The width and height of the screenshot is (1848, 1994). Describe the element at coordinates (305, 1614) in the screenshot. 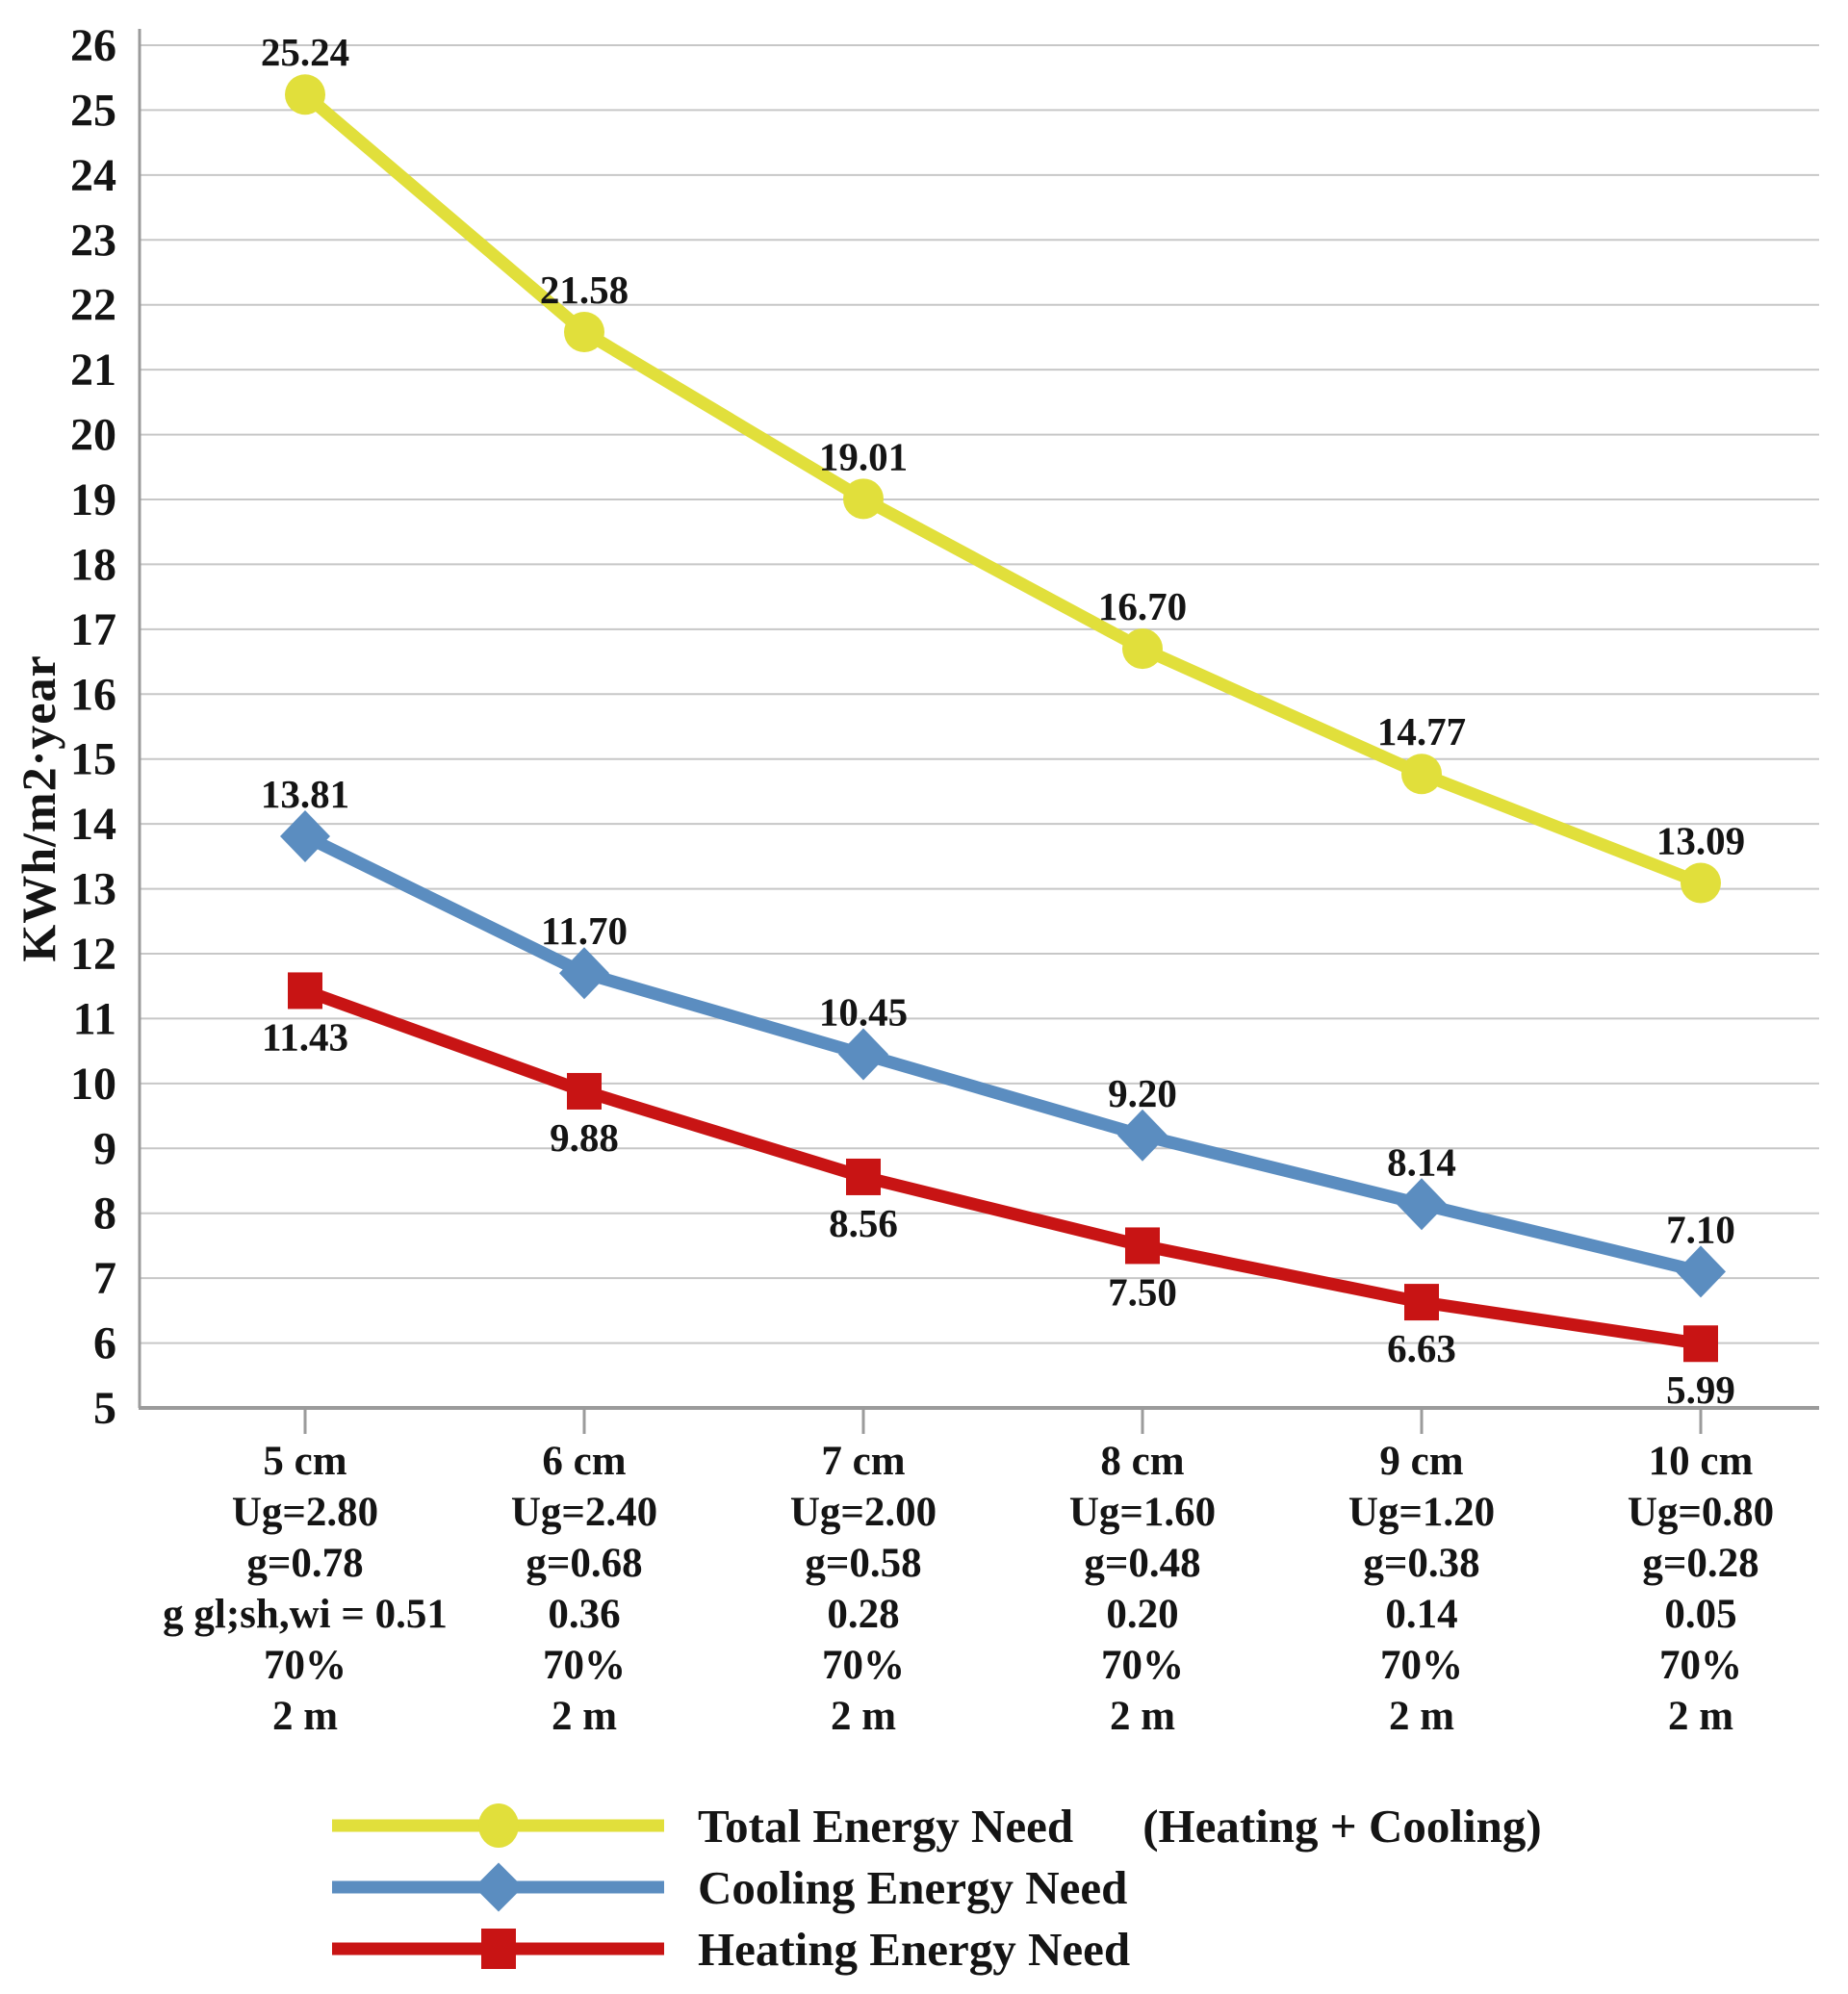

I see `x-axis-category-label: g gl;sh,wi = 0.51` at that location.